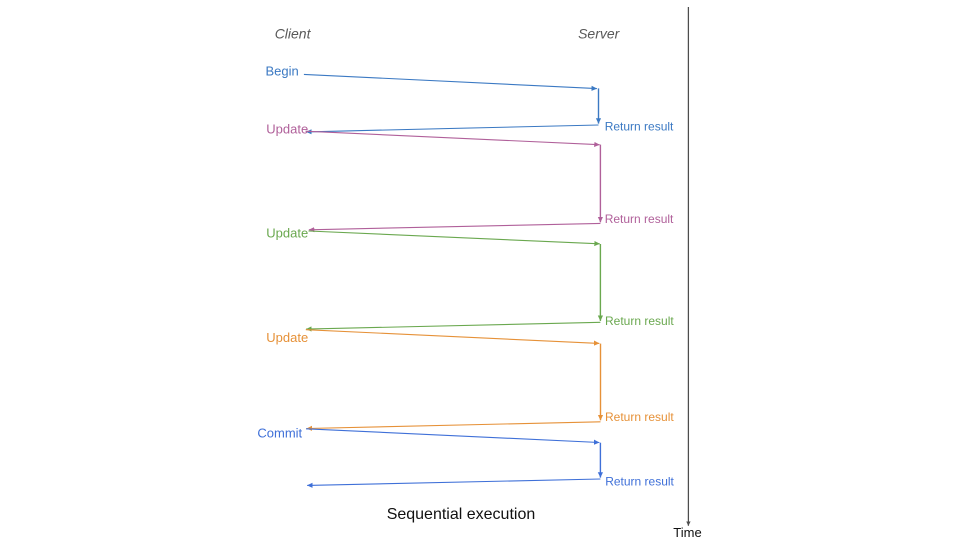 This screenshot has width=960, height=540. What do you see at coordinates (282, 70) in the screenshot?
I see `svg-text: Begin` at bounding box center [282, 70].